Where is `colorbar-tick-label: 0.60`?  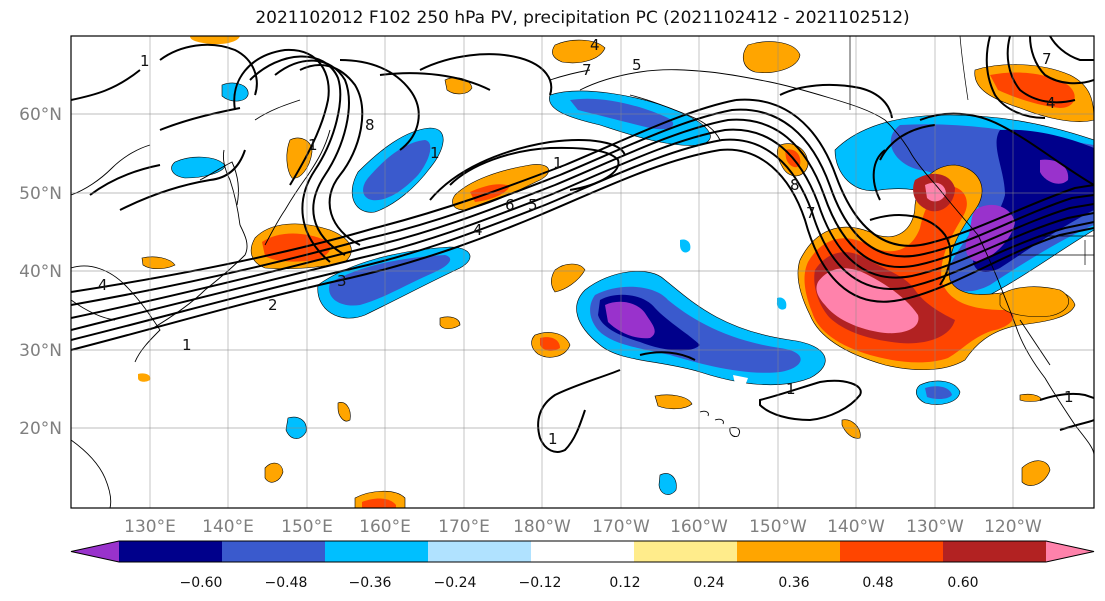
colorbar-tick-label: 0.60 is located at coordinates (962, 583).